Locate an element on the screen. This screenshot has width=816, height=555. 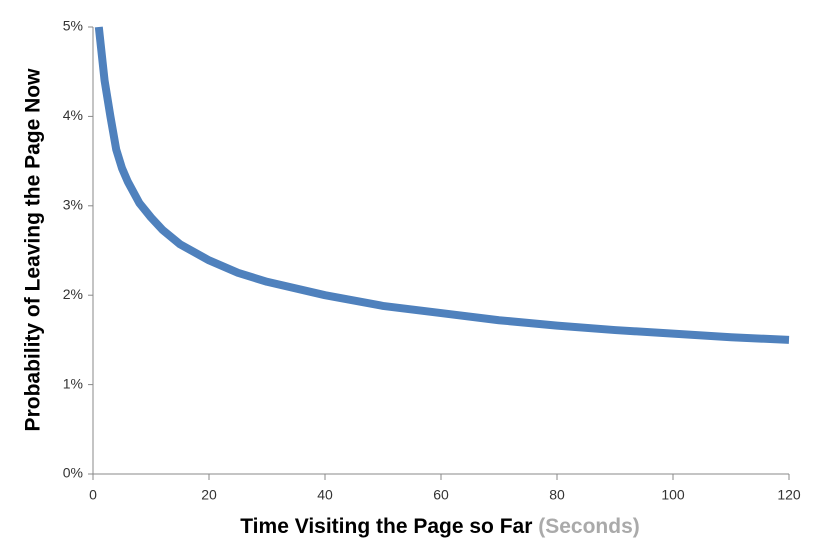
y-tick-label: 2% is located at coordinates (73, 294).